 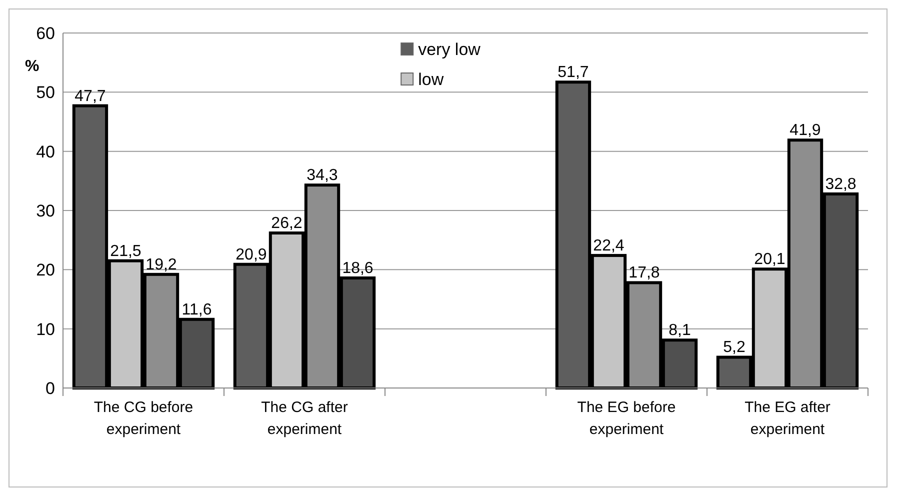 I want to click on data-label: 32,8, so click(x=840, y=184).